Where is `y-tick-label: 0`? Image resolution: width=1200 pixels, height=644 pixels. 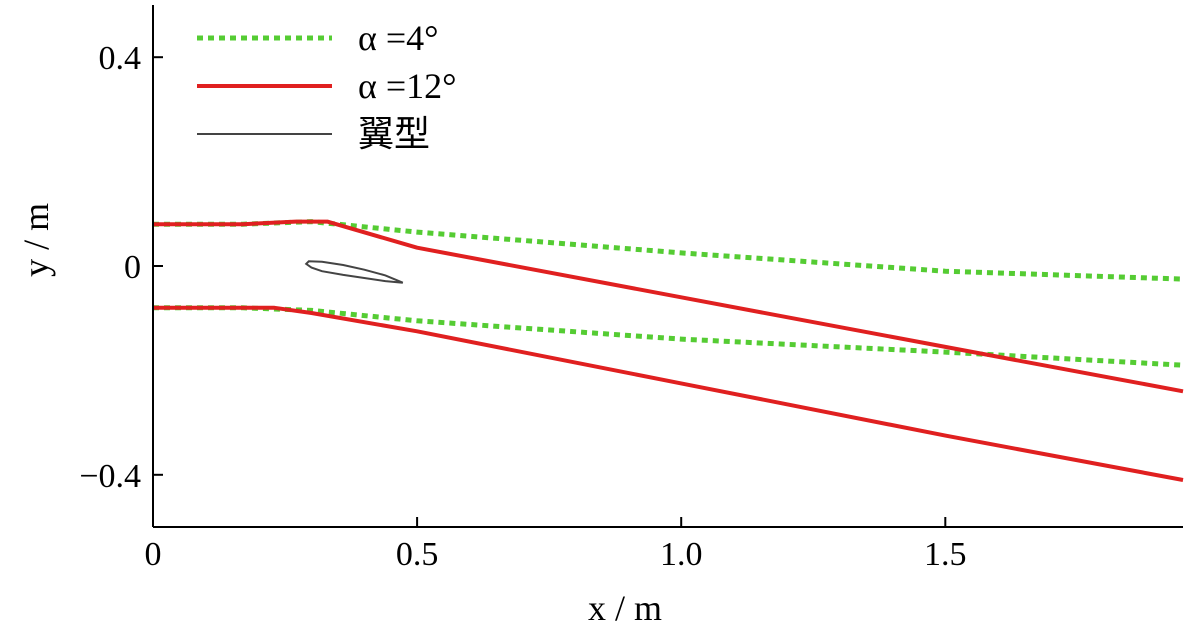 y-tick-label: 0 is located at coordinates (132, 267).